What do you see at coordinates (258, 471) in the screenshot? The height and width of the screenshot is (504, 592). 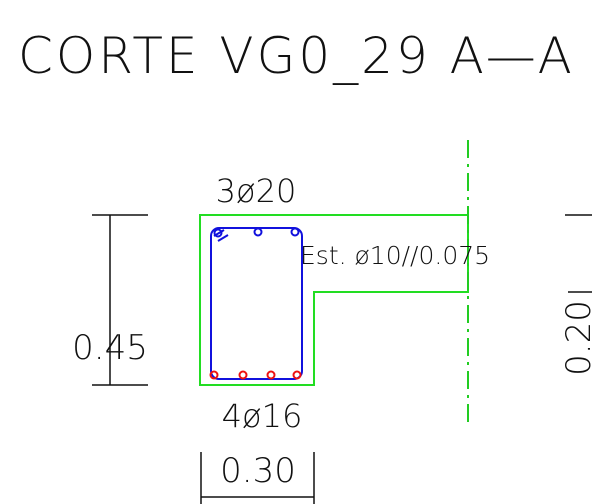 I see `width-label: 0.30` at bounding box center [258, 471].